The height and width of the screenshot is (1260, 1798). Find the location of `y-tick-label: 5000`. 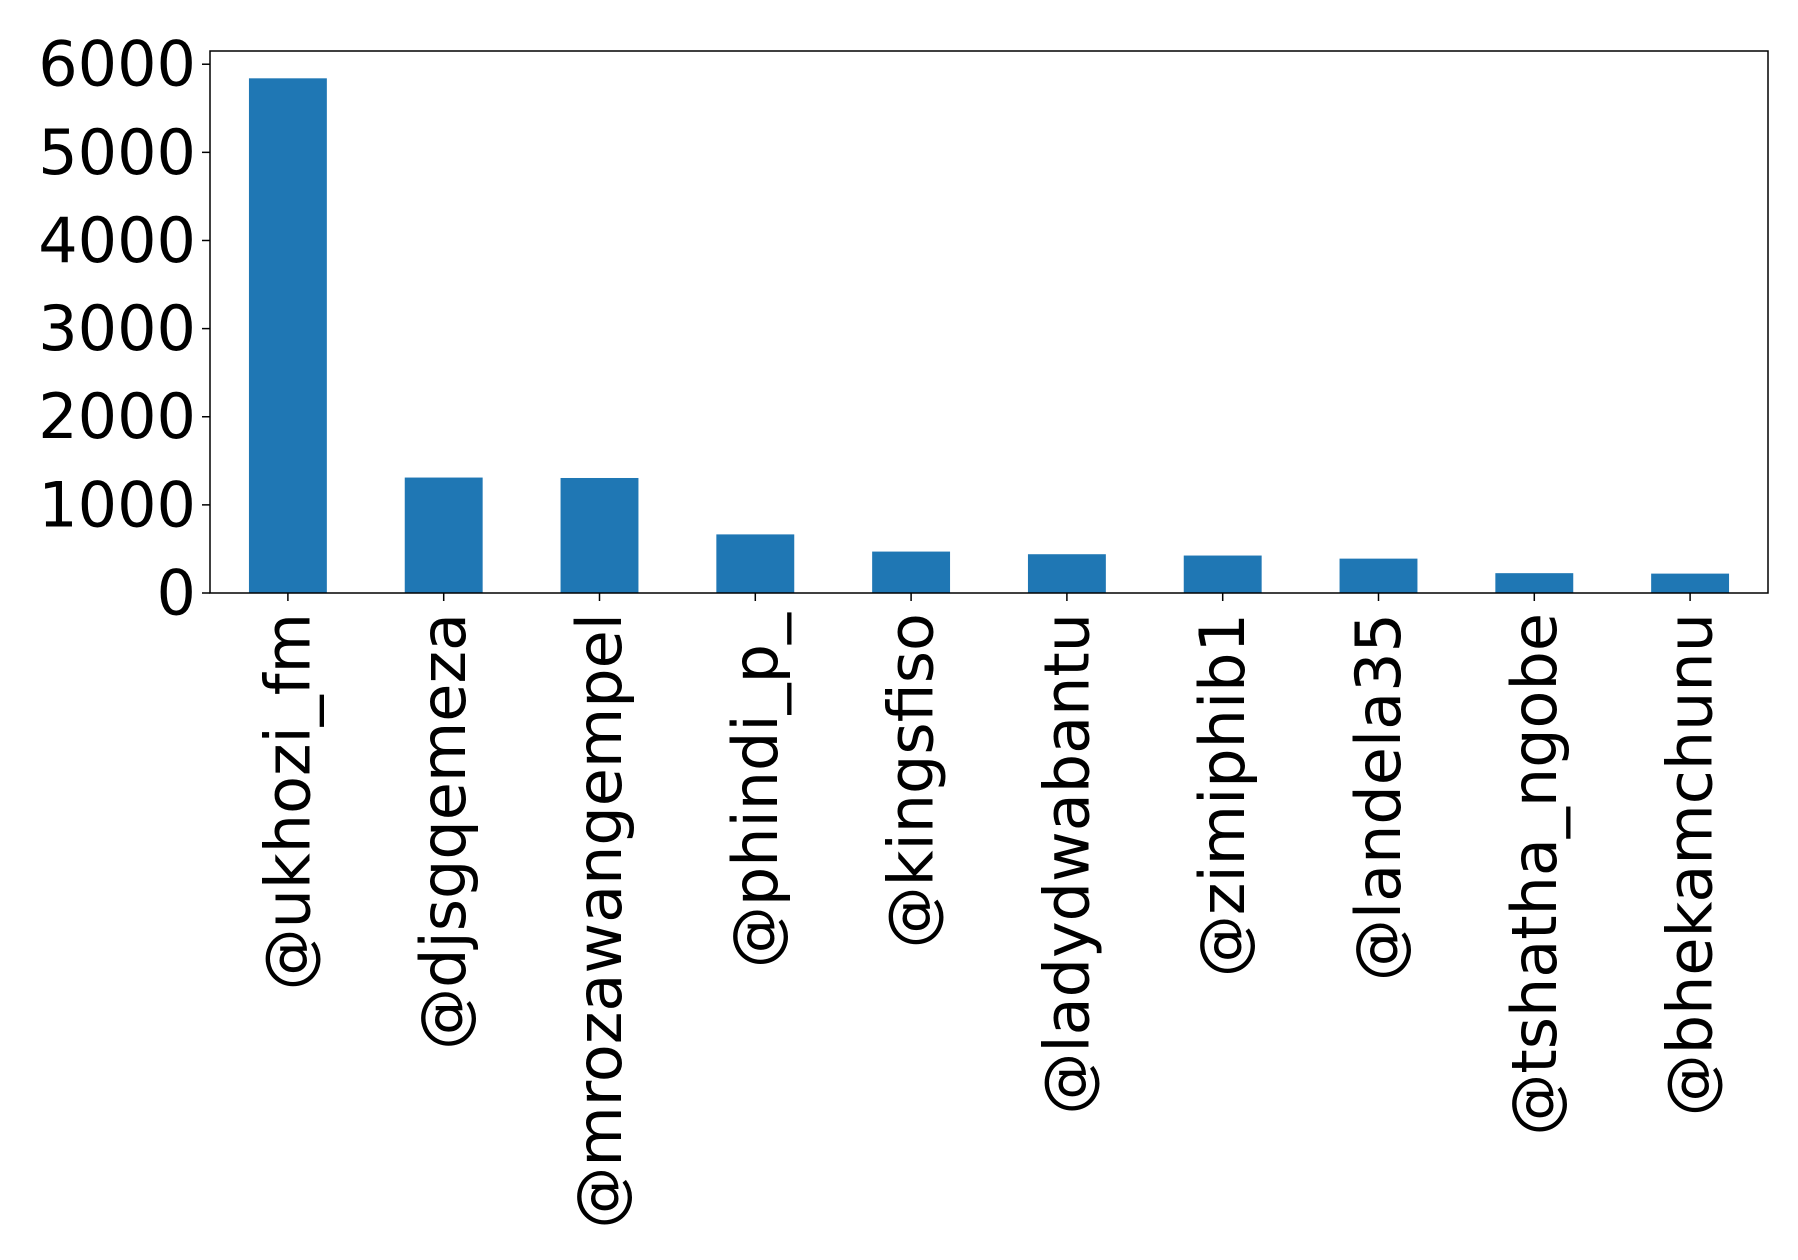

y-tick-label: 5000 is located at coordinates (117, 152).